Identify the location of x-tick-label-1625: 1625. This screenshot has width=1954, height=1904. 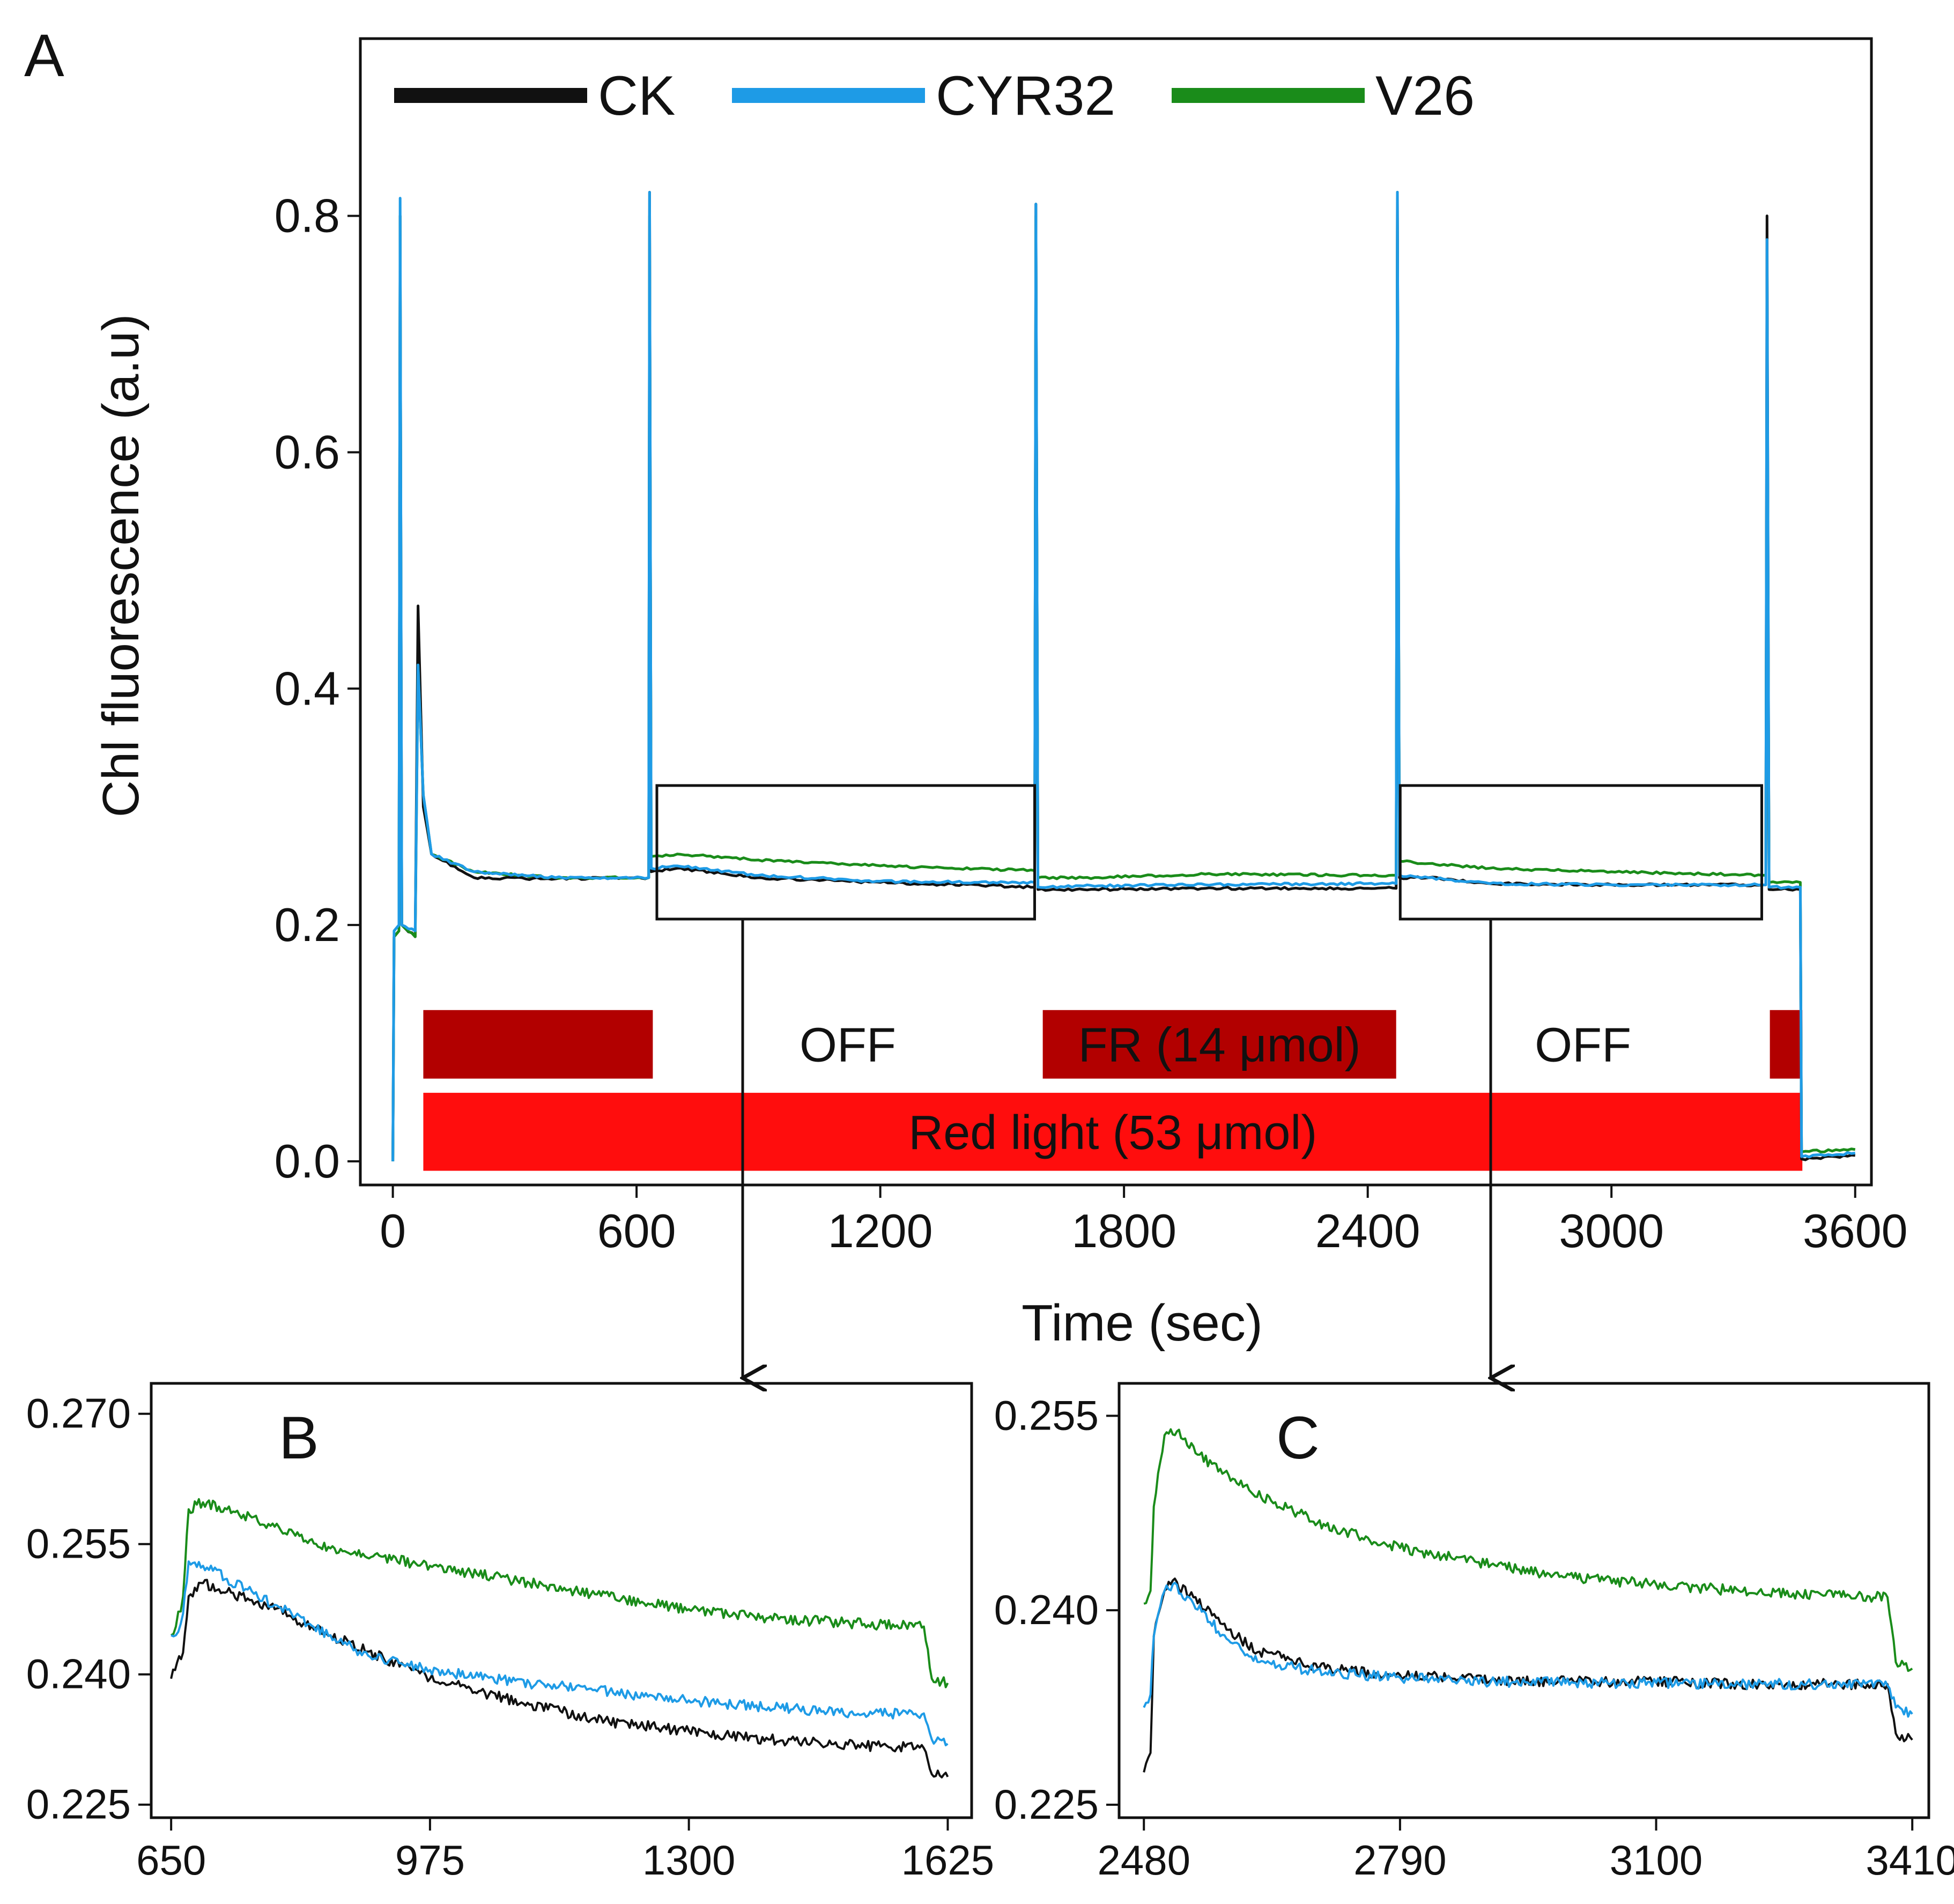
(948, 1860).